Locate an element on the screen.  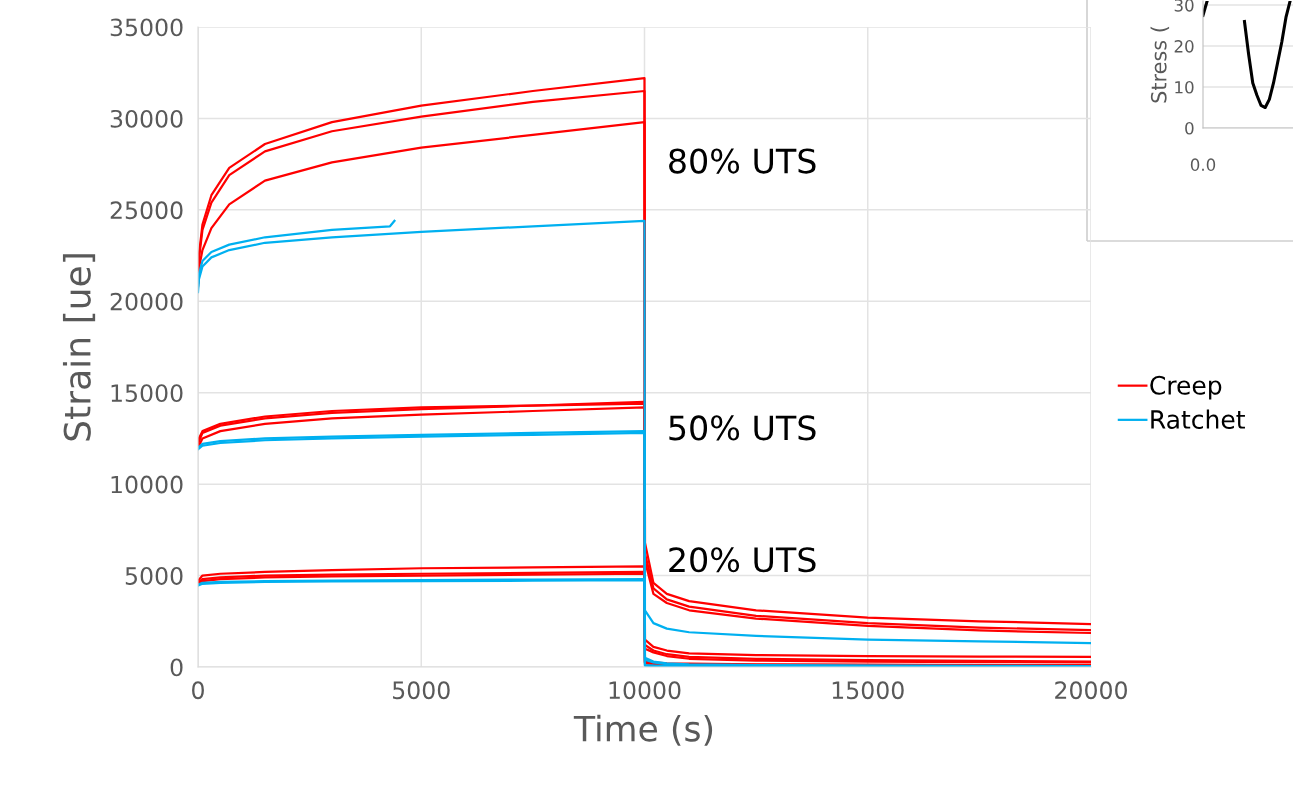
legend-label: Ratchet is located at coordinates (1198, 419).